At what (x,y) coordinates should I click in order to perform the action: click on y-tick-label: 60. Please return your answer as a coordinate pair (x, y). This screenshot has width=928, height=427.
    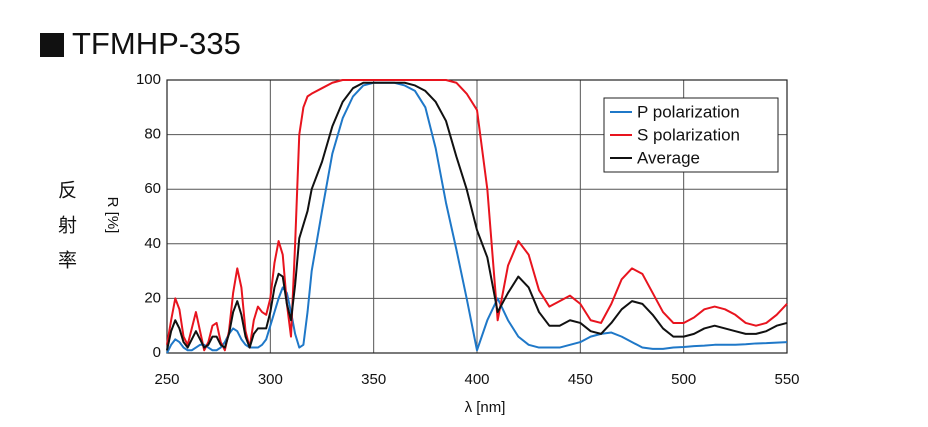
    Looking at the image, I should click on (152, 188).